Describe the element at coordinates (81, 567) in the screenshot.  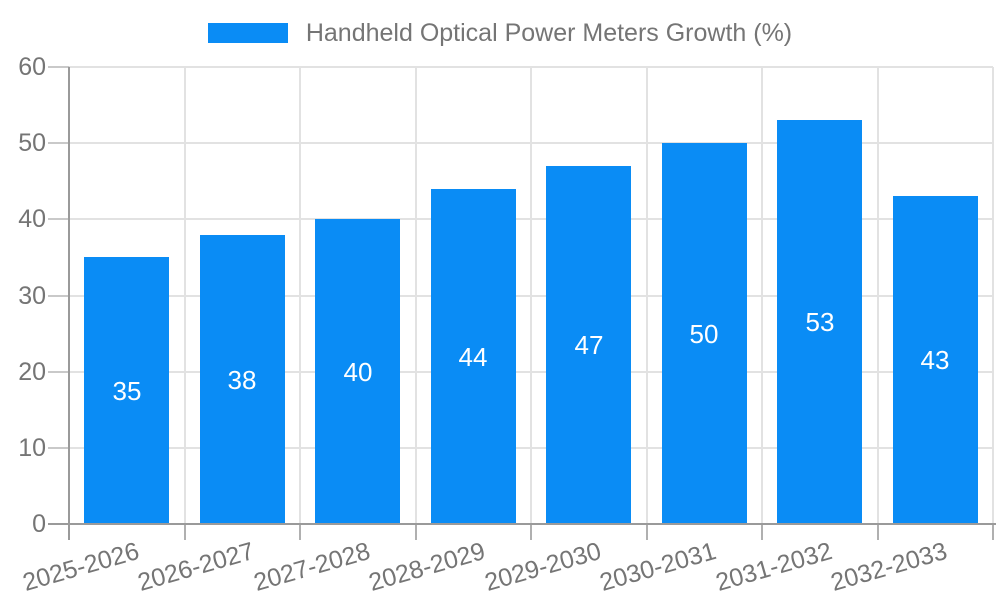
I see `x-tick-label: 2025-2026` at that location.